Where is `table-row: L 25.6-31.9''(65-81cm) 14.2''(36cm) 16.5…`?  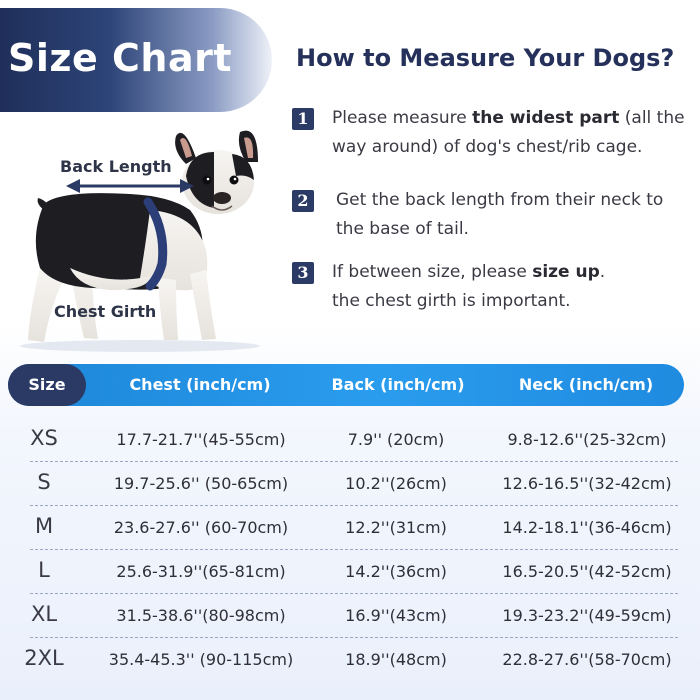 table-row: L 25.6-31.9''(65-81cm) 14.2''(36cm) 16.5… is located at coordinates (350, 574).